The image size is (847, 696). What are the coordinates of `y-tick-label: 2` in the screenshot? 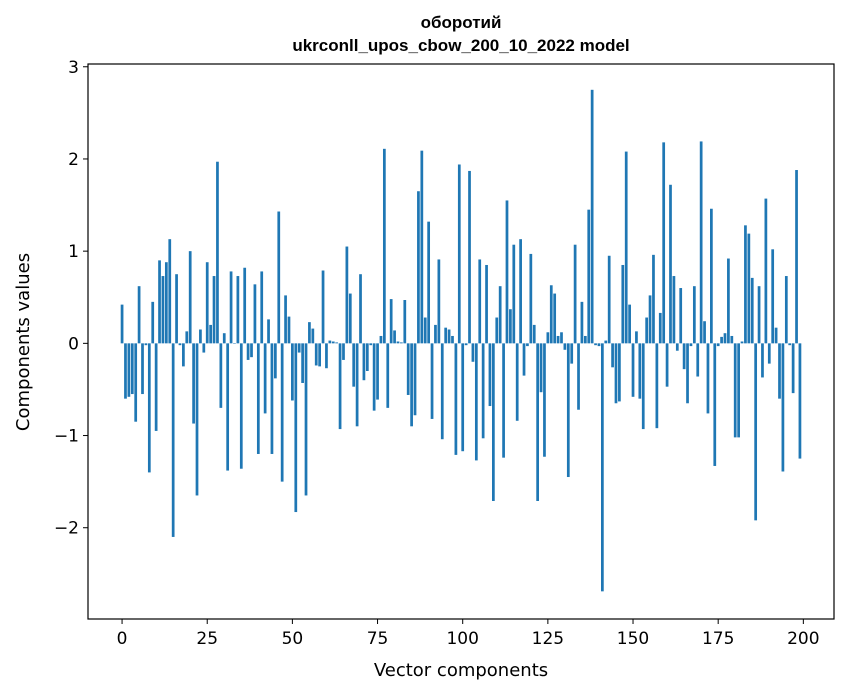 It's located at (73, 160).